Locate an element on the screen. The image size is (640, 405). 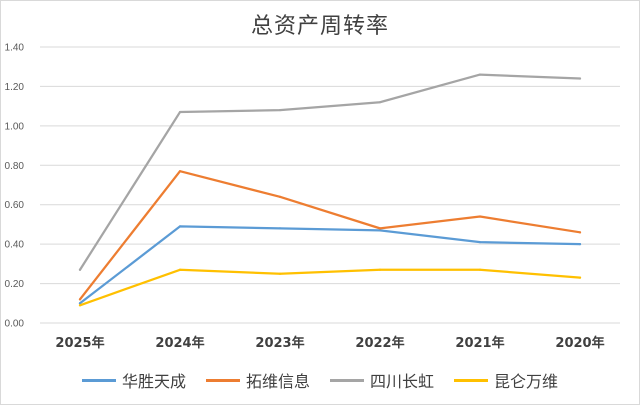
y-tick-label: 0.60 is located at coordinates (15, 205).